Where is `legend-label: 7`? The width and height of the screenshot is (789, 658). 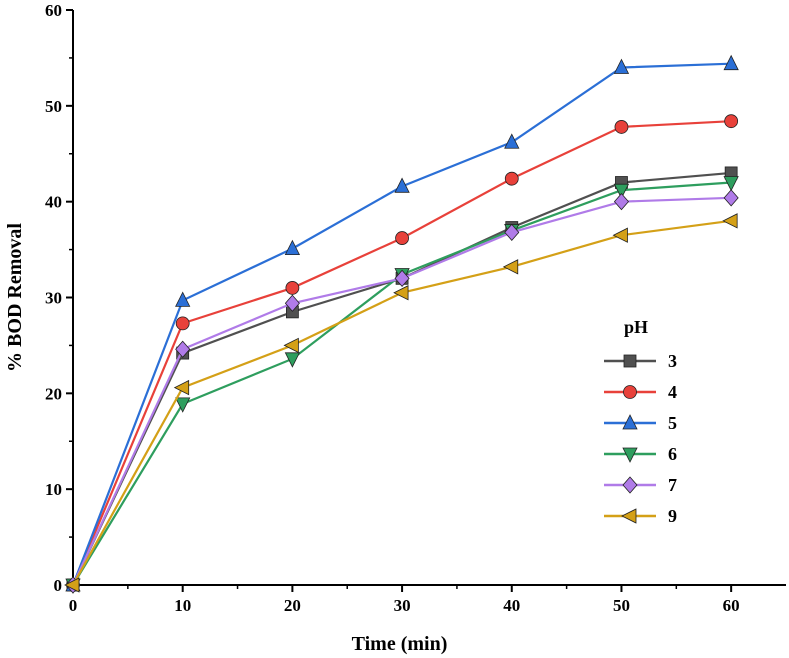 legend-label: 7 is located at coordinates (672, 485).